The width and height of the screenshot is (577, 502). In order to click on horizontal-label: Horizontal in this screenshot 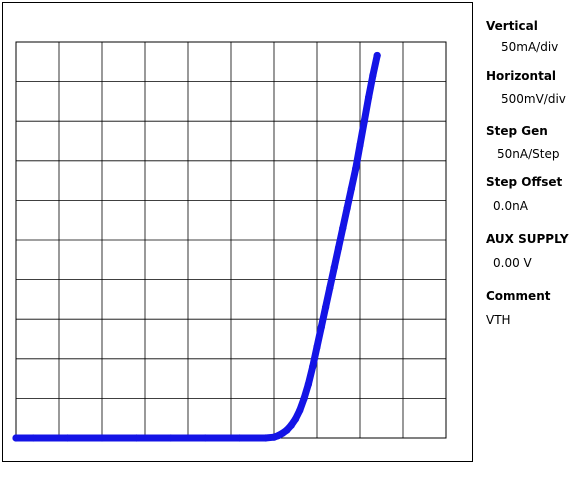, I will do `click(521, 76)`.